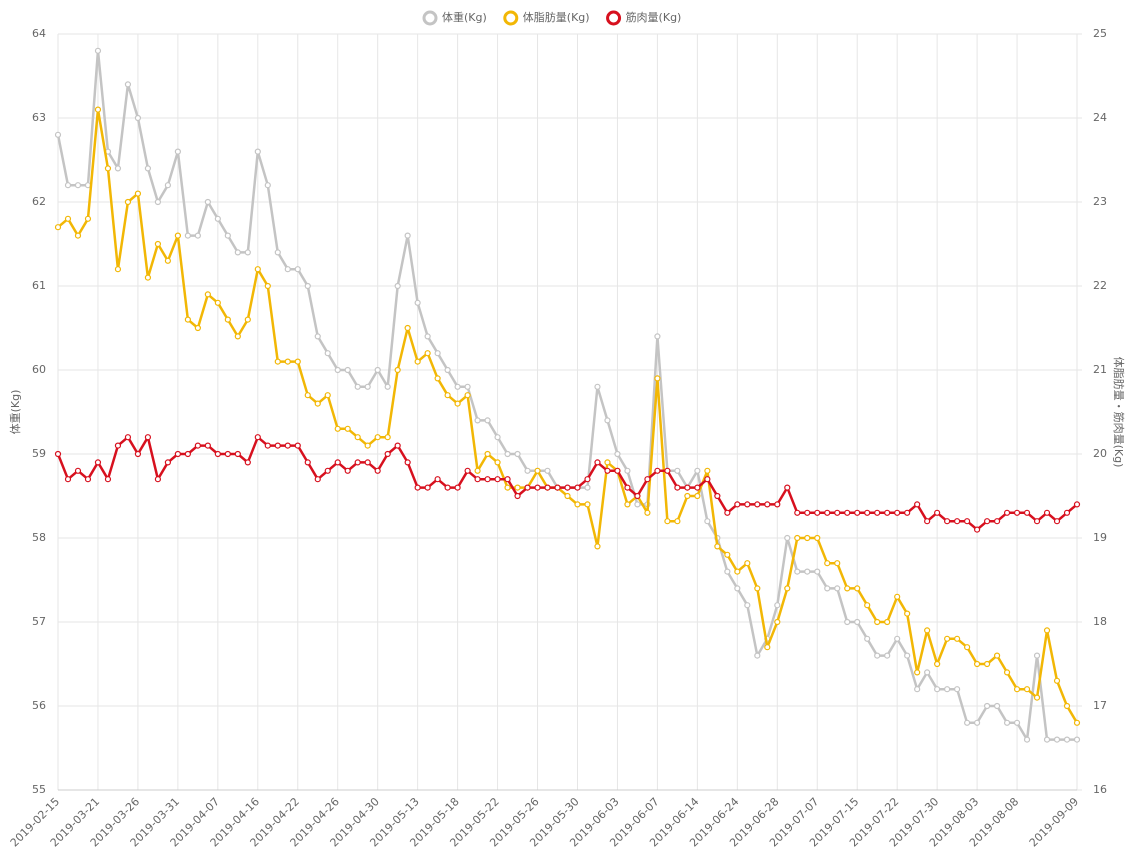 The image size is (1136, 862). Describe the element at coordinates (39, 285) in the screenshot. I see `y-tick-label: 61` at that location.